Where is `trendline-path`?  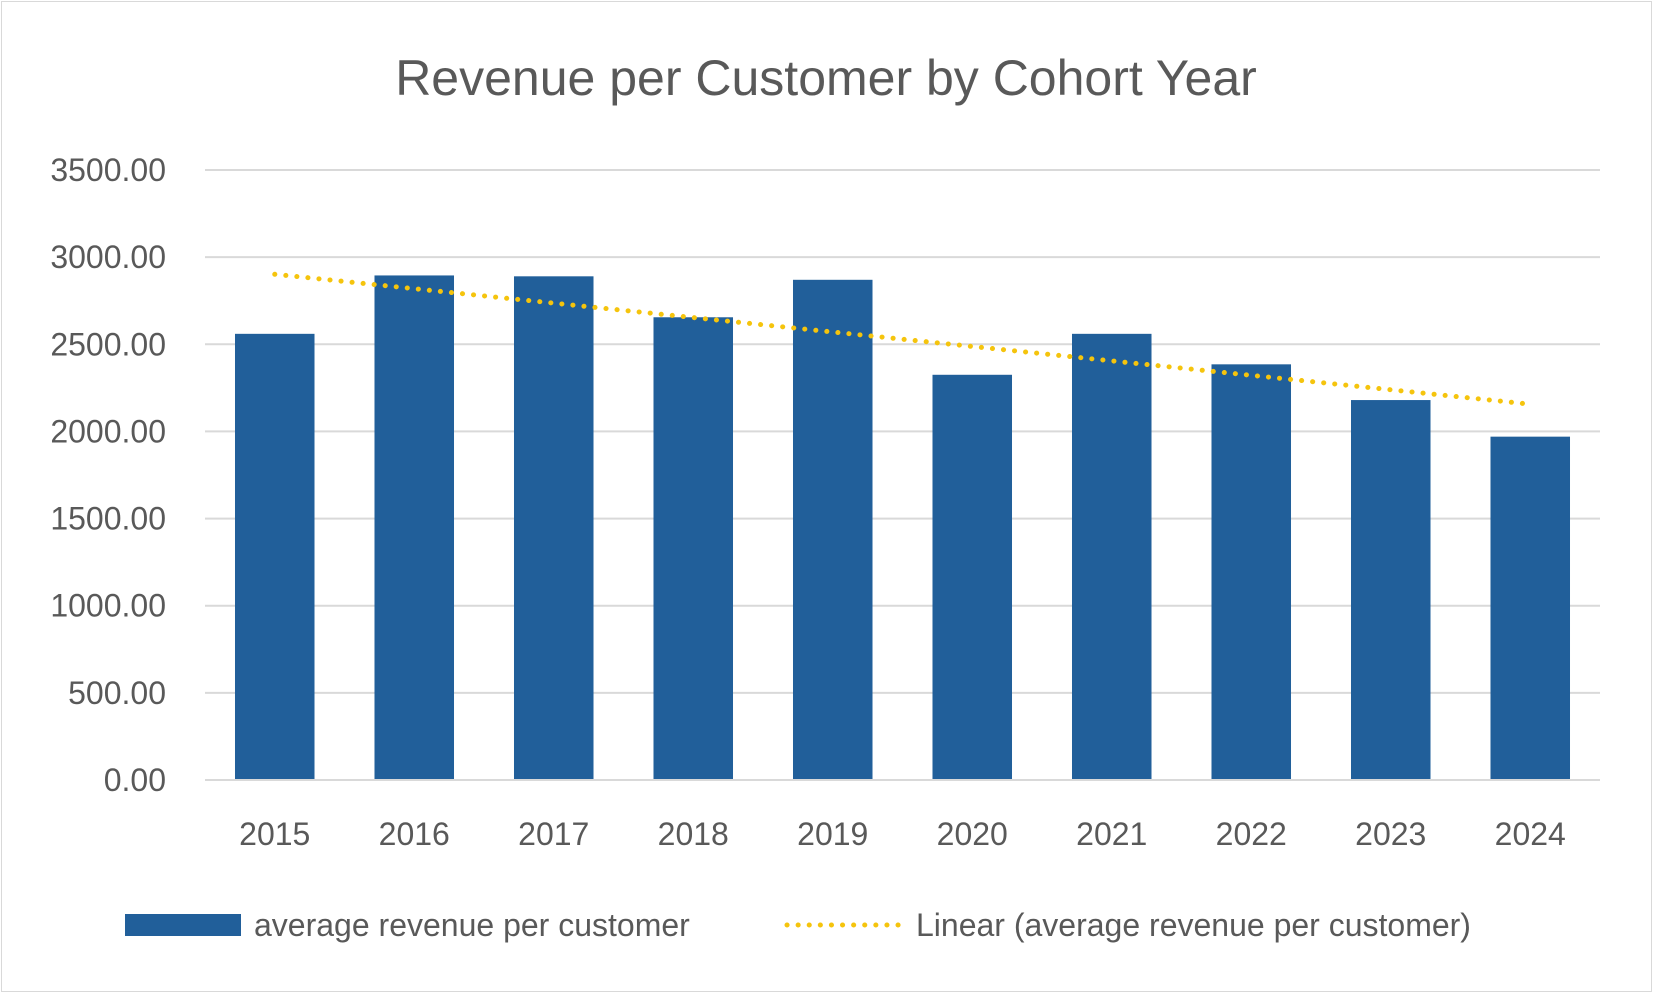
trendline-path is located at coordinates (902, 339).